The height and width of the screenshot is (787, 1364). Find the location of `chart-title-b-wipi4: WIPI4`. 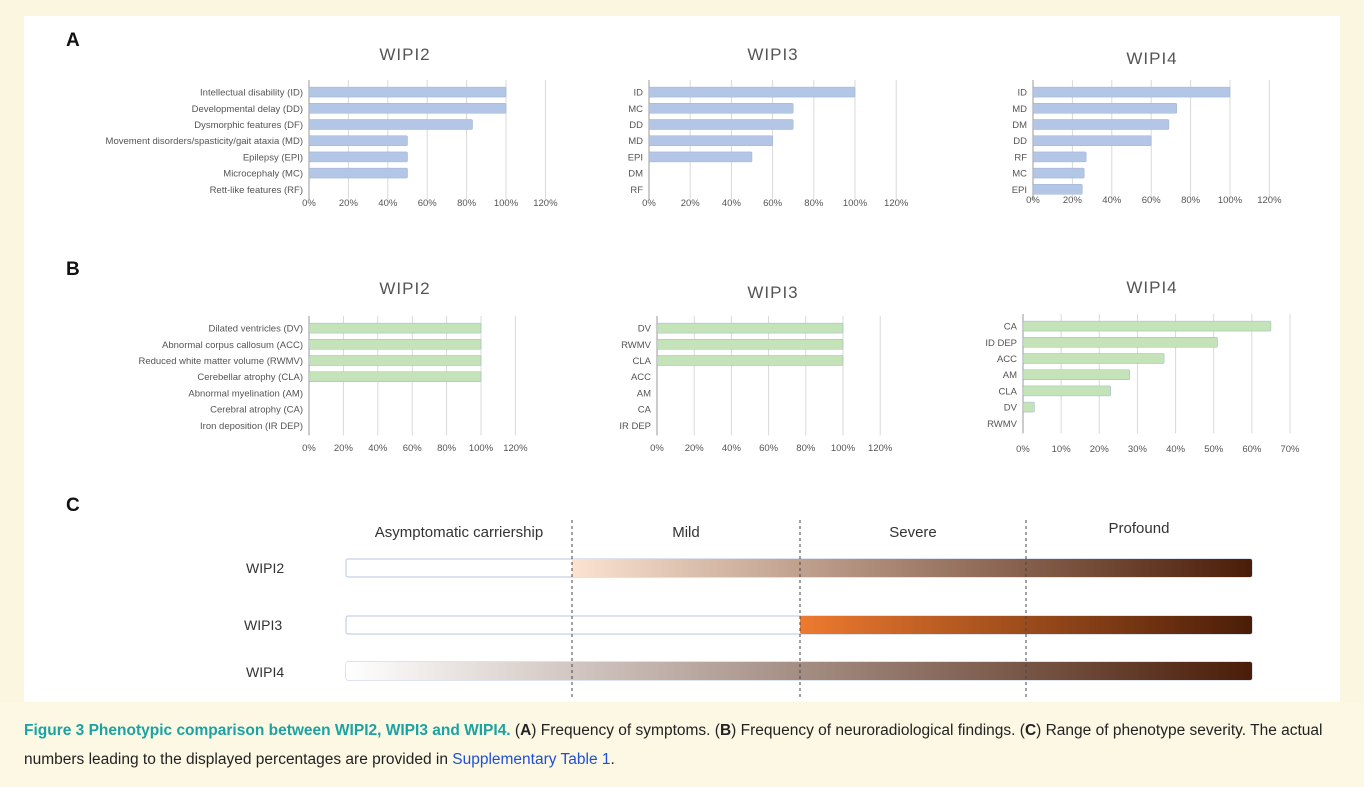

chart-title-b-wipi4: WIPI4 is located at coordinates (1152, 287).